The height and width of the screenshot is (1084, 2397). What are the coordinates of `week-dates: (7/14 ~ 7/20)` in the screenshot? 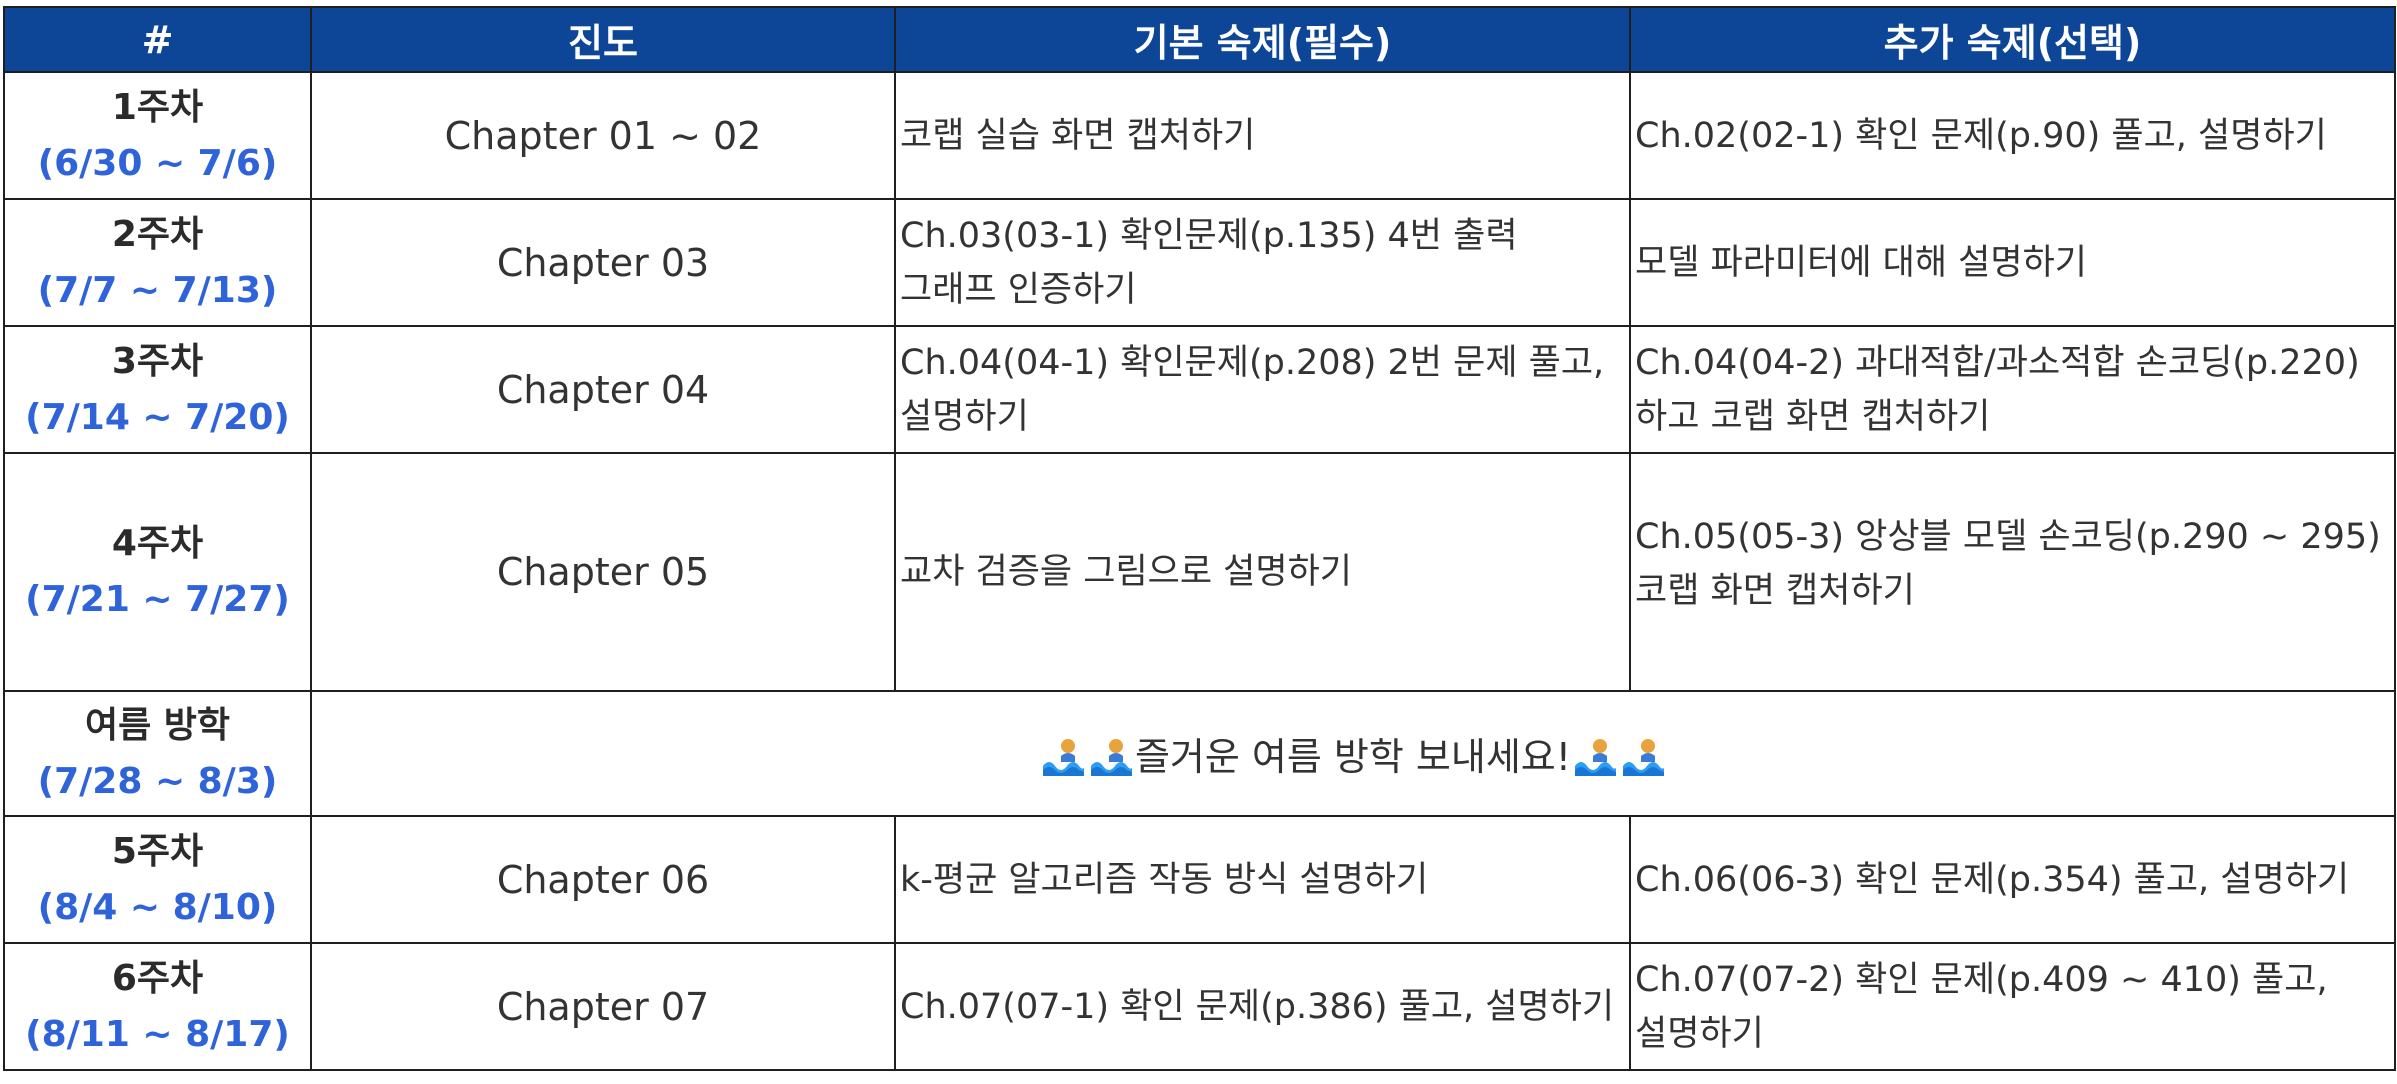 It's located at (157, 417).